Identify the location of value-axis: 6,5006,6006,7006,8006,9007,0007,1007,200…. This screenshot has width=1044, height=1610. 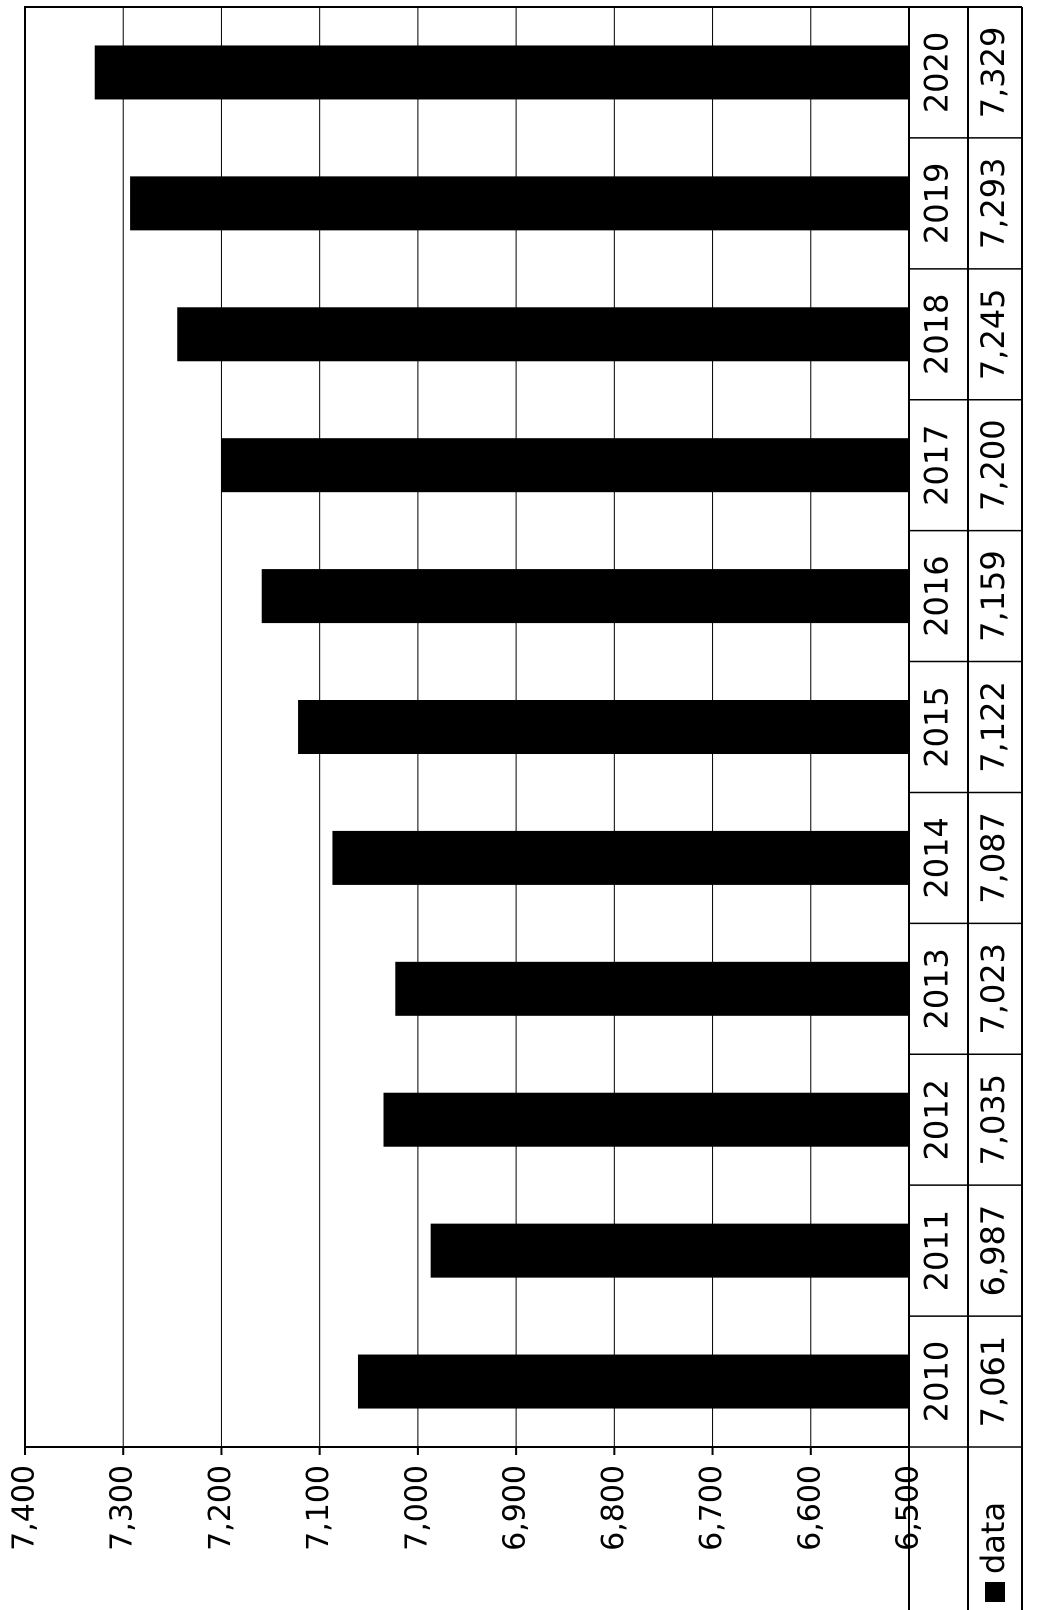
(466, 1498).